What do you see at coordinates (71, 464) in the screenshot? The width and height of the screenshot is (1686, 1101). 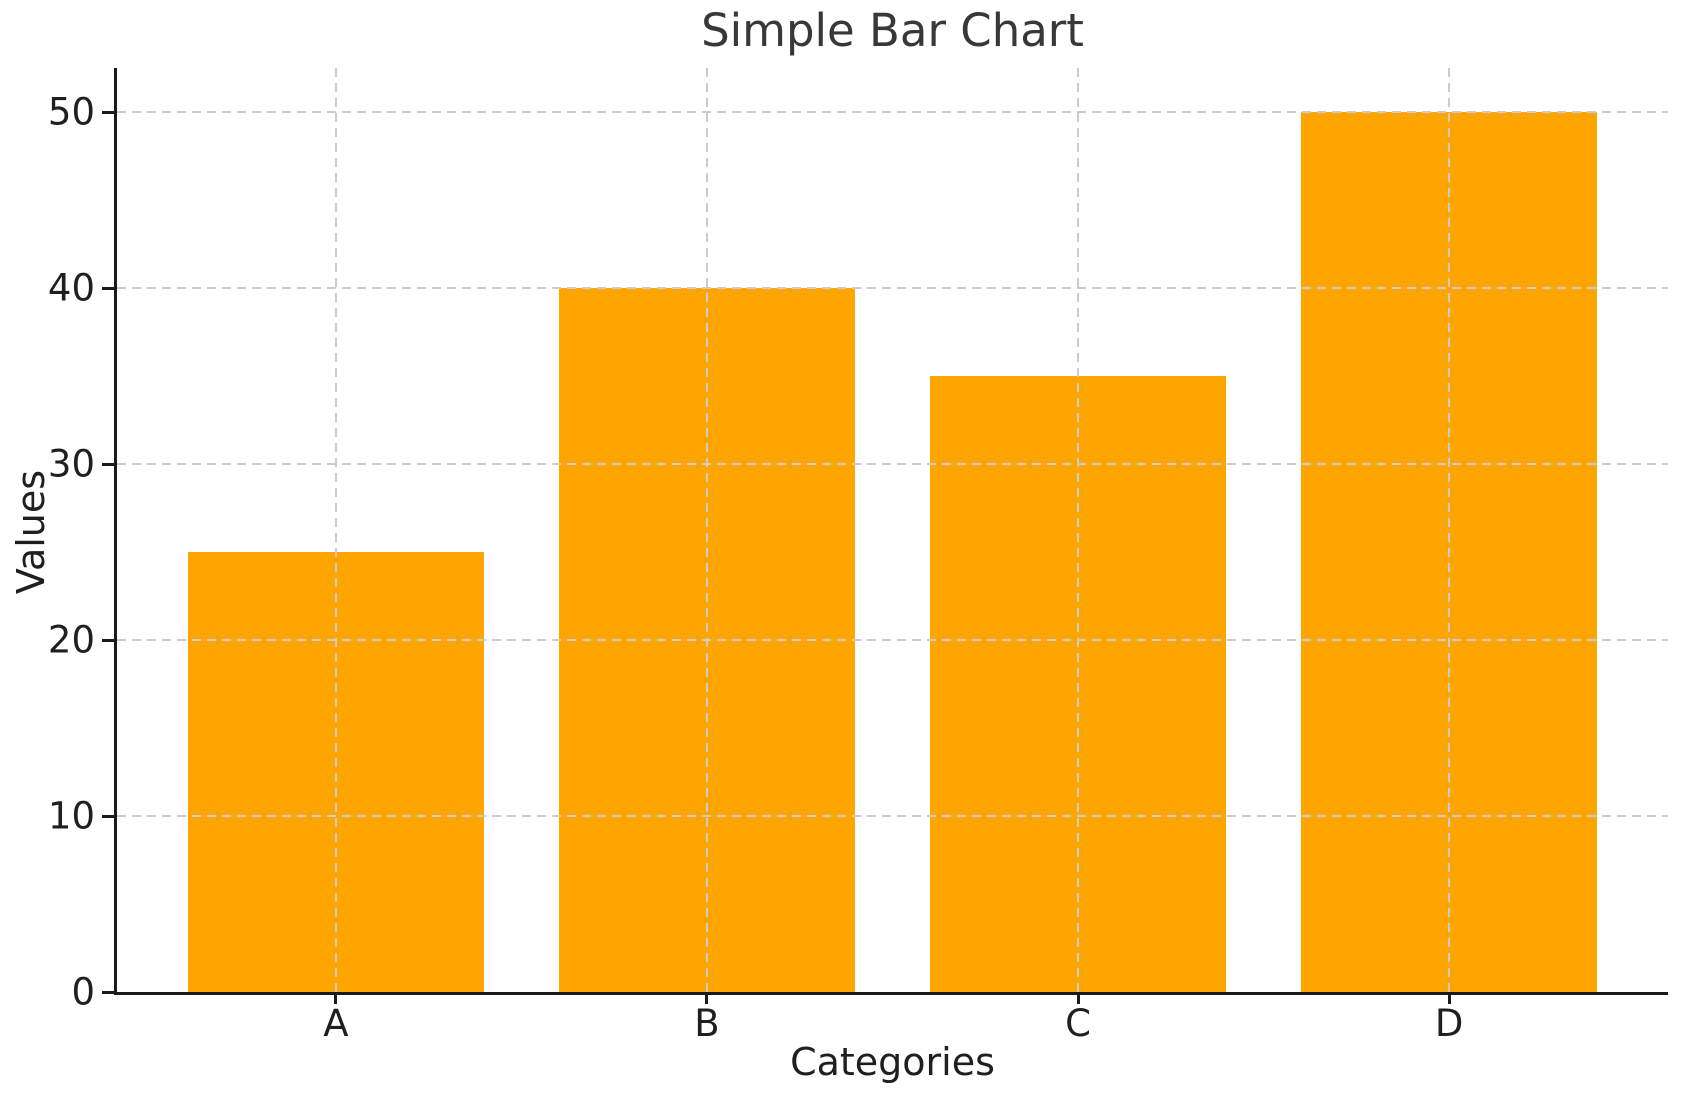 I see `y-tick-label: 30` at bounding box center [71, 464].